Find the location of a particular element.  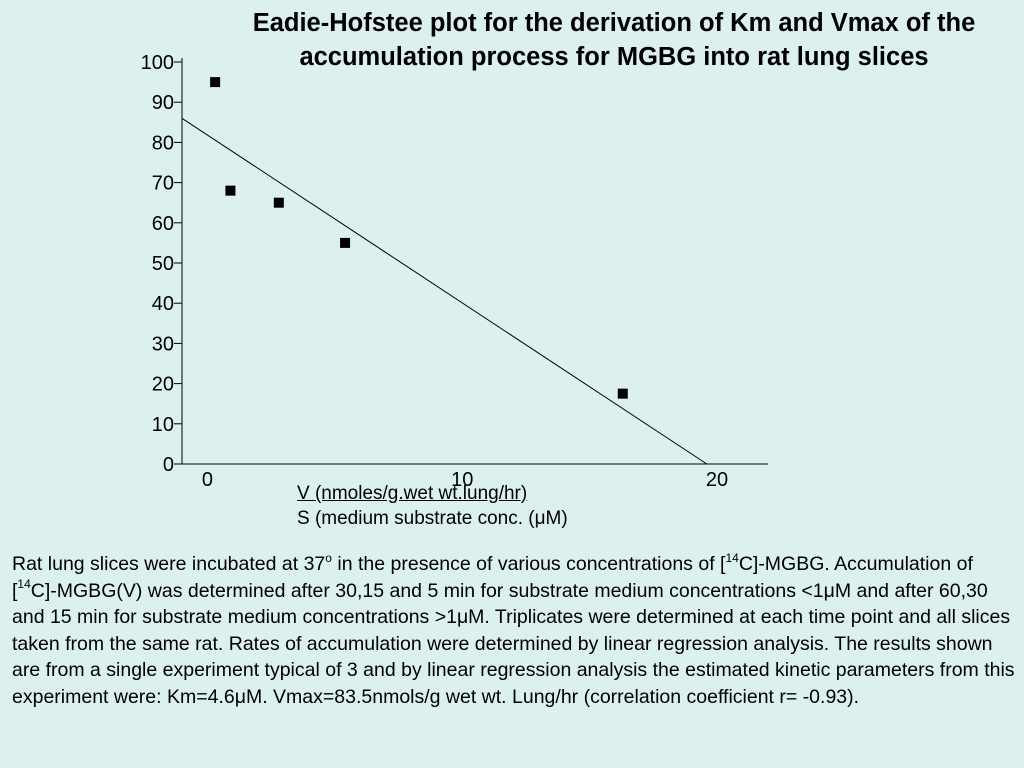

caption-superscript-degree: o is located at coordinates (328, 557).